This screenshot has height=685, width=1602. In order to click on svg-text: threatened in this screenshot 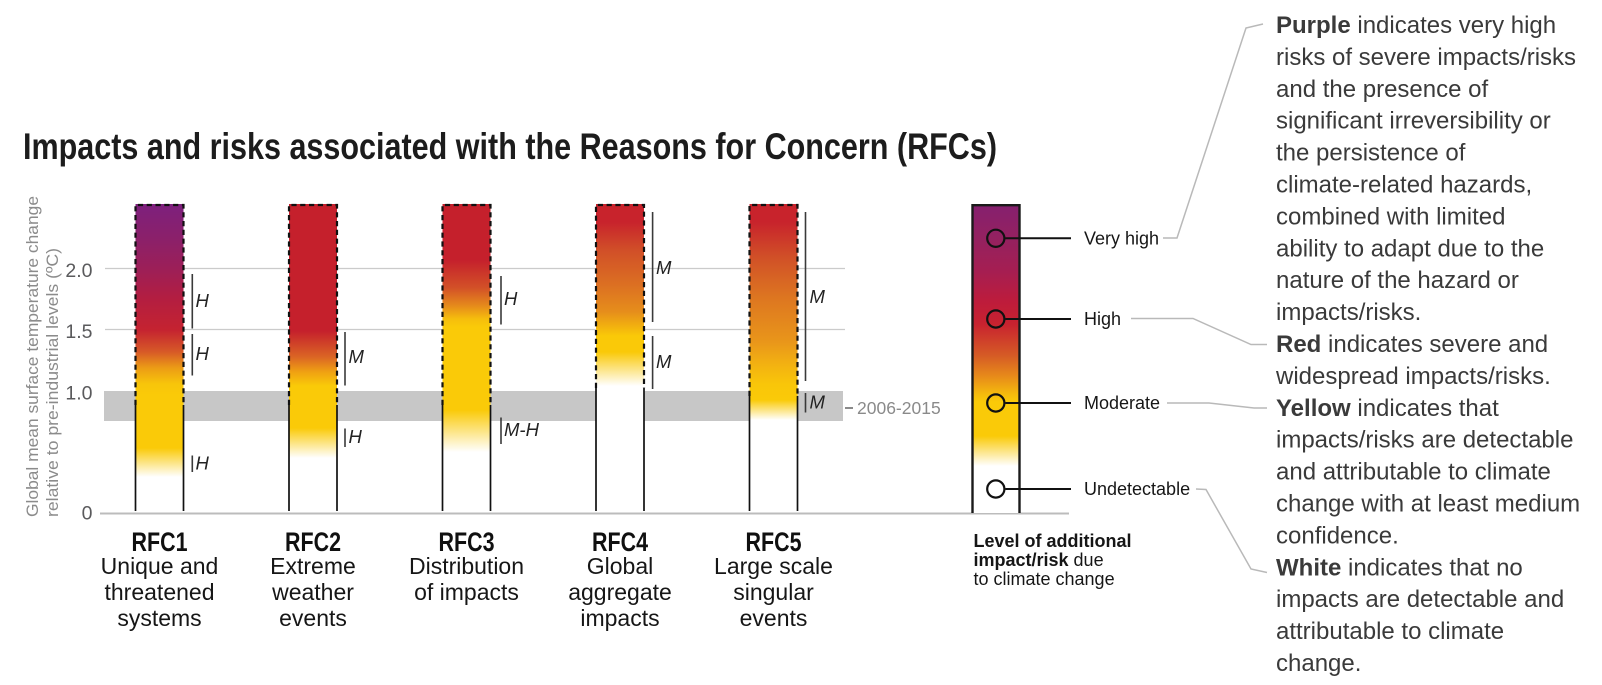, I will do `click(160, 592)`.